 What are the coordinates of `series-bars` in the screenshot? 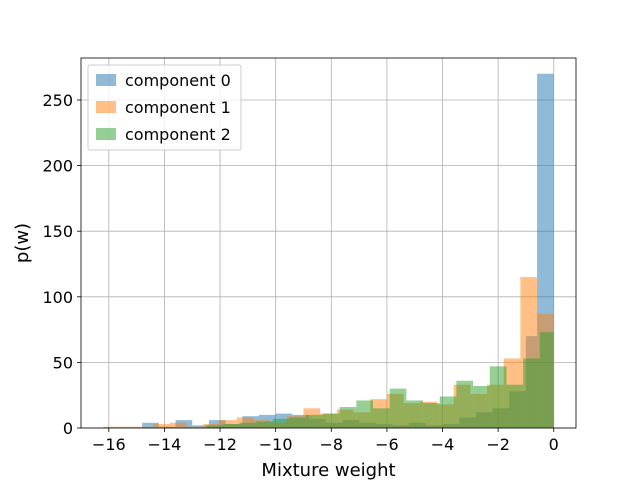 It's located at (380, 380).